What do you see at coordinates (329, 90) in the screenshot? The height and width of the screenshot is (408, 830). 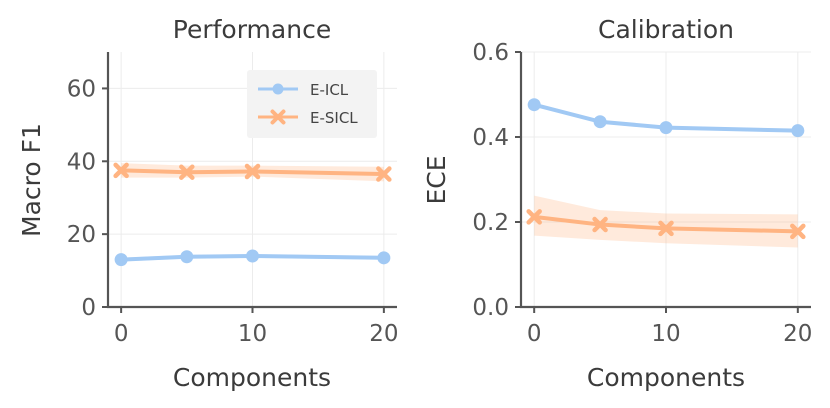 I see `legend-label-e-icl: E-ICL` at bounding box center [329, 90].